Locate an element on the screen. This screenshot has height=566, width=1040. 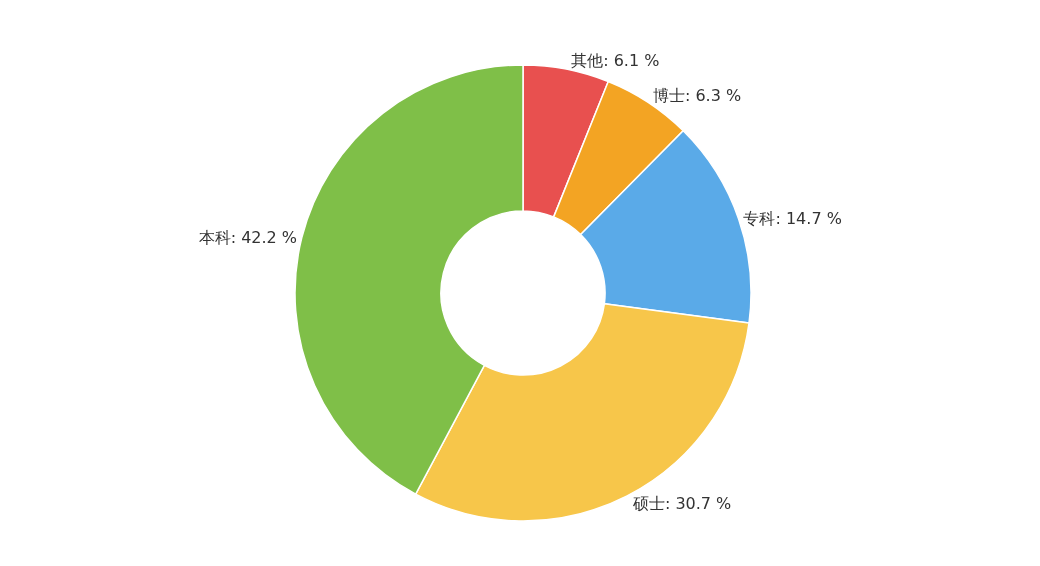
slice-label: 专科: 14.7 % is located at coordinates (792, 218).